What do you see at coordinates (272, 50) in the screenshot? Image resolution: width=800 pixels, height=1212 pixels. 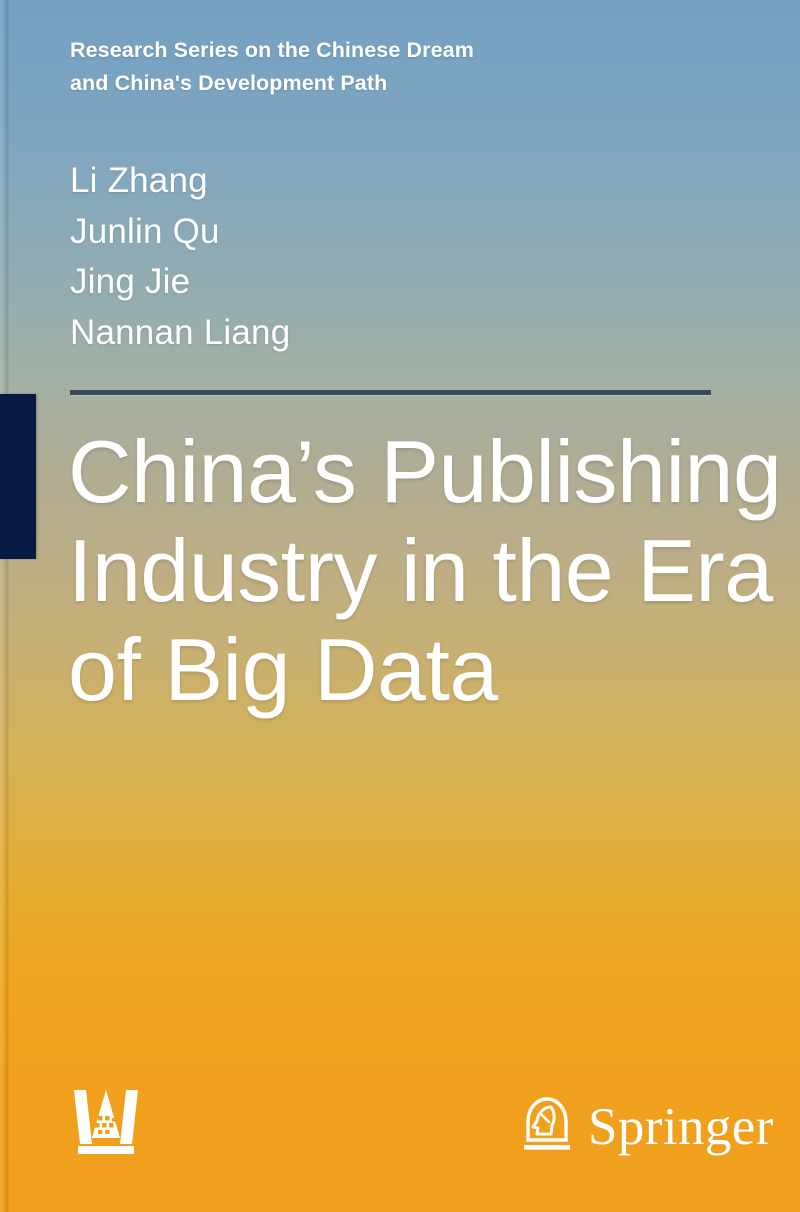 I see `series-title-line-1: Research Series on the Chinese Dream` at bounding box center [272, 50].